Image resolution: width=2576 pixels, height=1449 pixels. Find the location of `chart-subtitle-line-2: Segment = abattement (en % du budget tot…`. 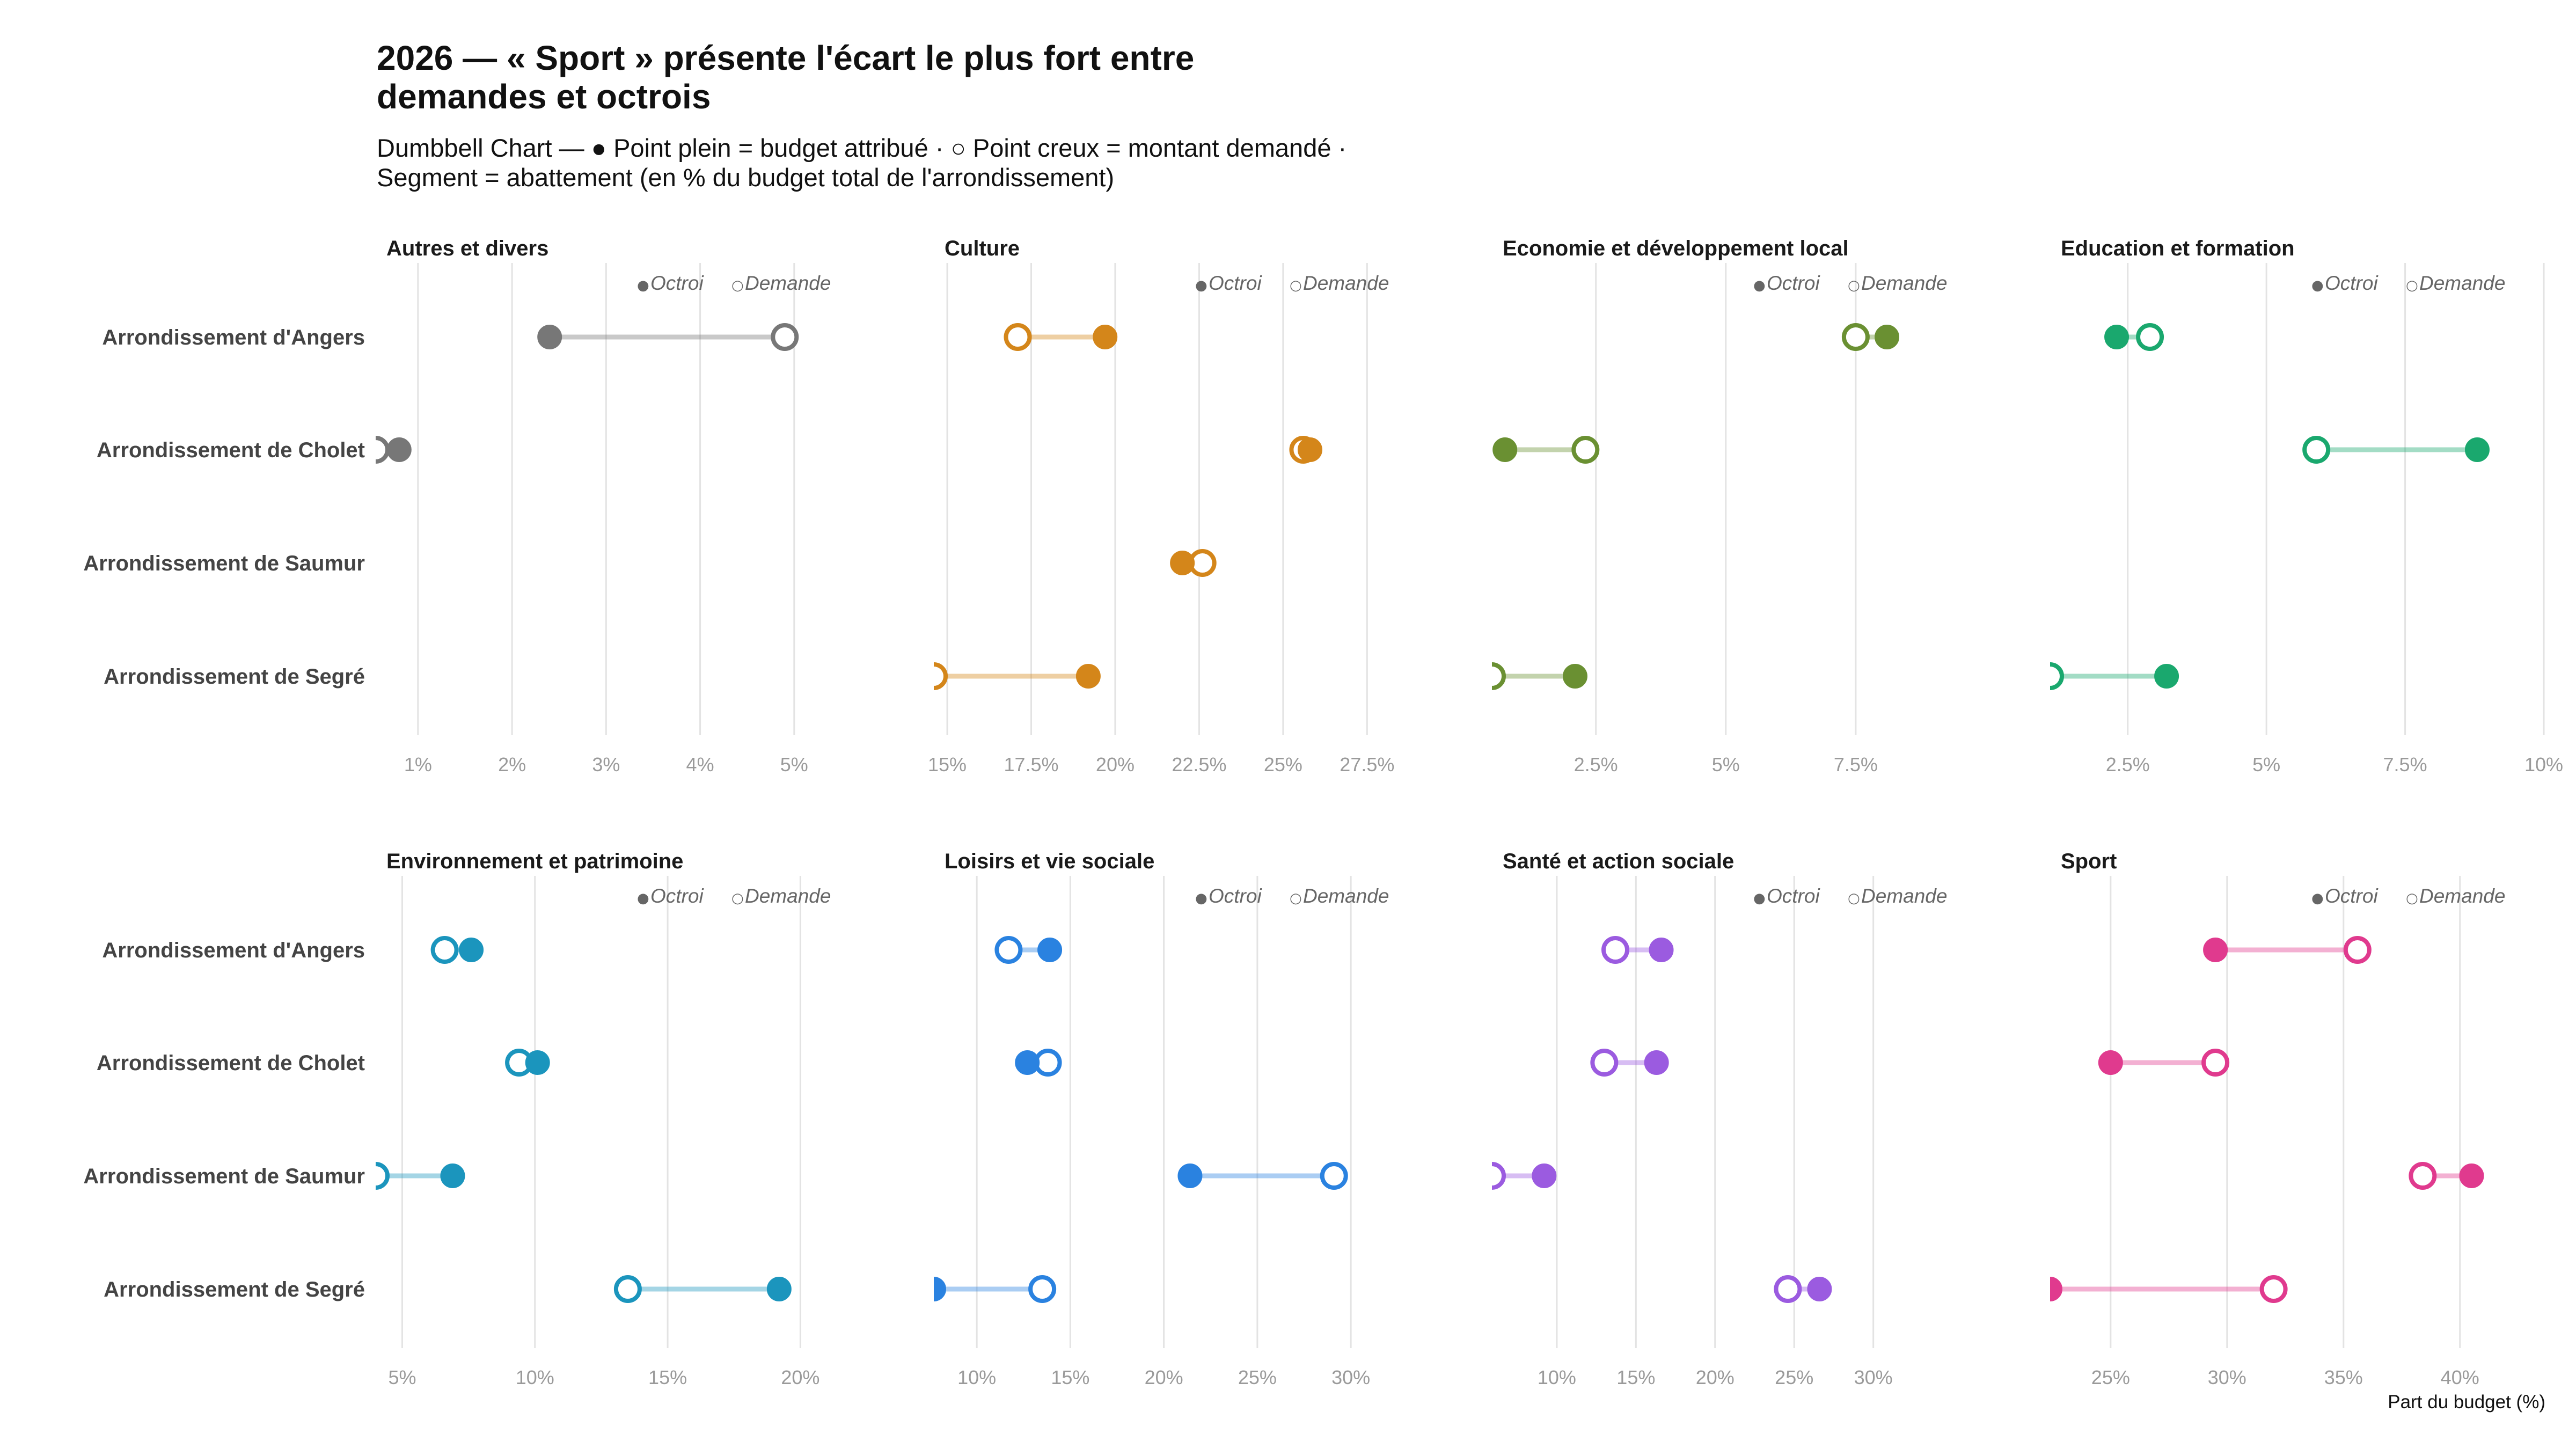

chart-subtitle-line-2: Segment = abattement (en % du budget tot… is located at coordinates (745, 177).